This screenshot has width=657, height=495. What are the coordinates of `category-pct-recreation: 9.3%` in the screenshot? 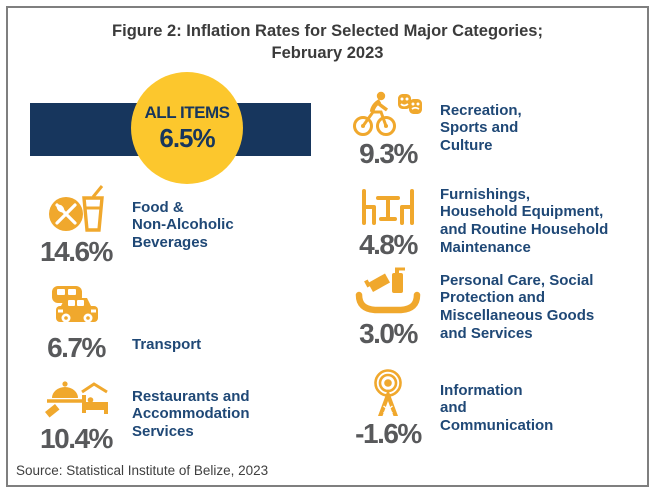 It's located at (388, 153).